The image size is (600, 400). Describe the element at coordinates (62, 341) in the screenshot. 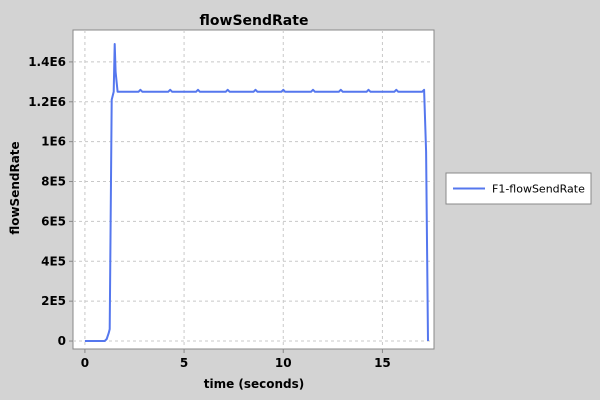

I see `y-tick-label: 0` at that location.